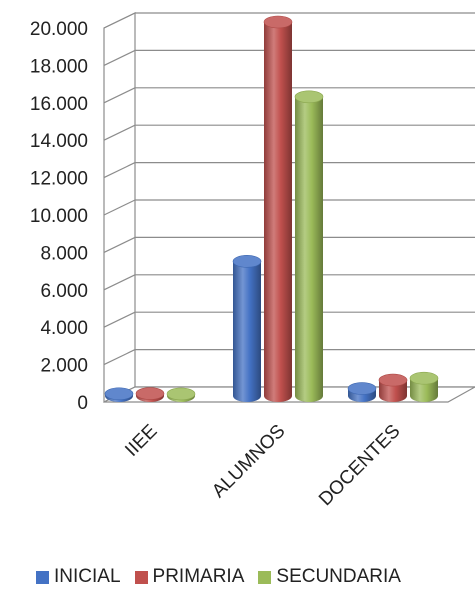 The width and height of the screenshot is (475, 593). What do you see at coordinates (59, 179) in the screenshot?
I see `y-tick-label: 12.000` at bounding box center [59, 179].